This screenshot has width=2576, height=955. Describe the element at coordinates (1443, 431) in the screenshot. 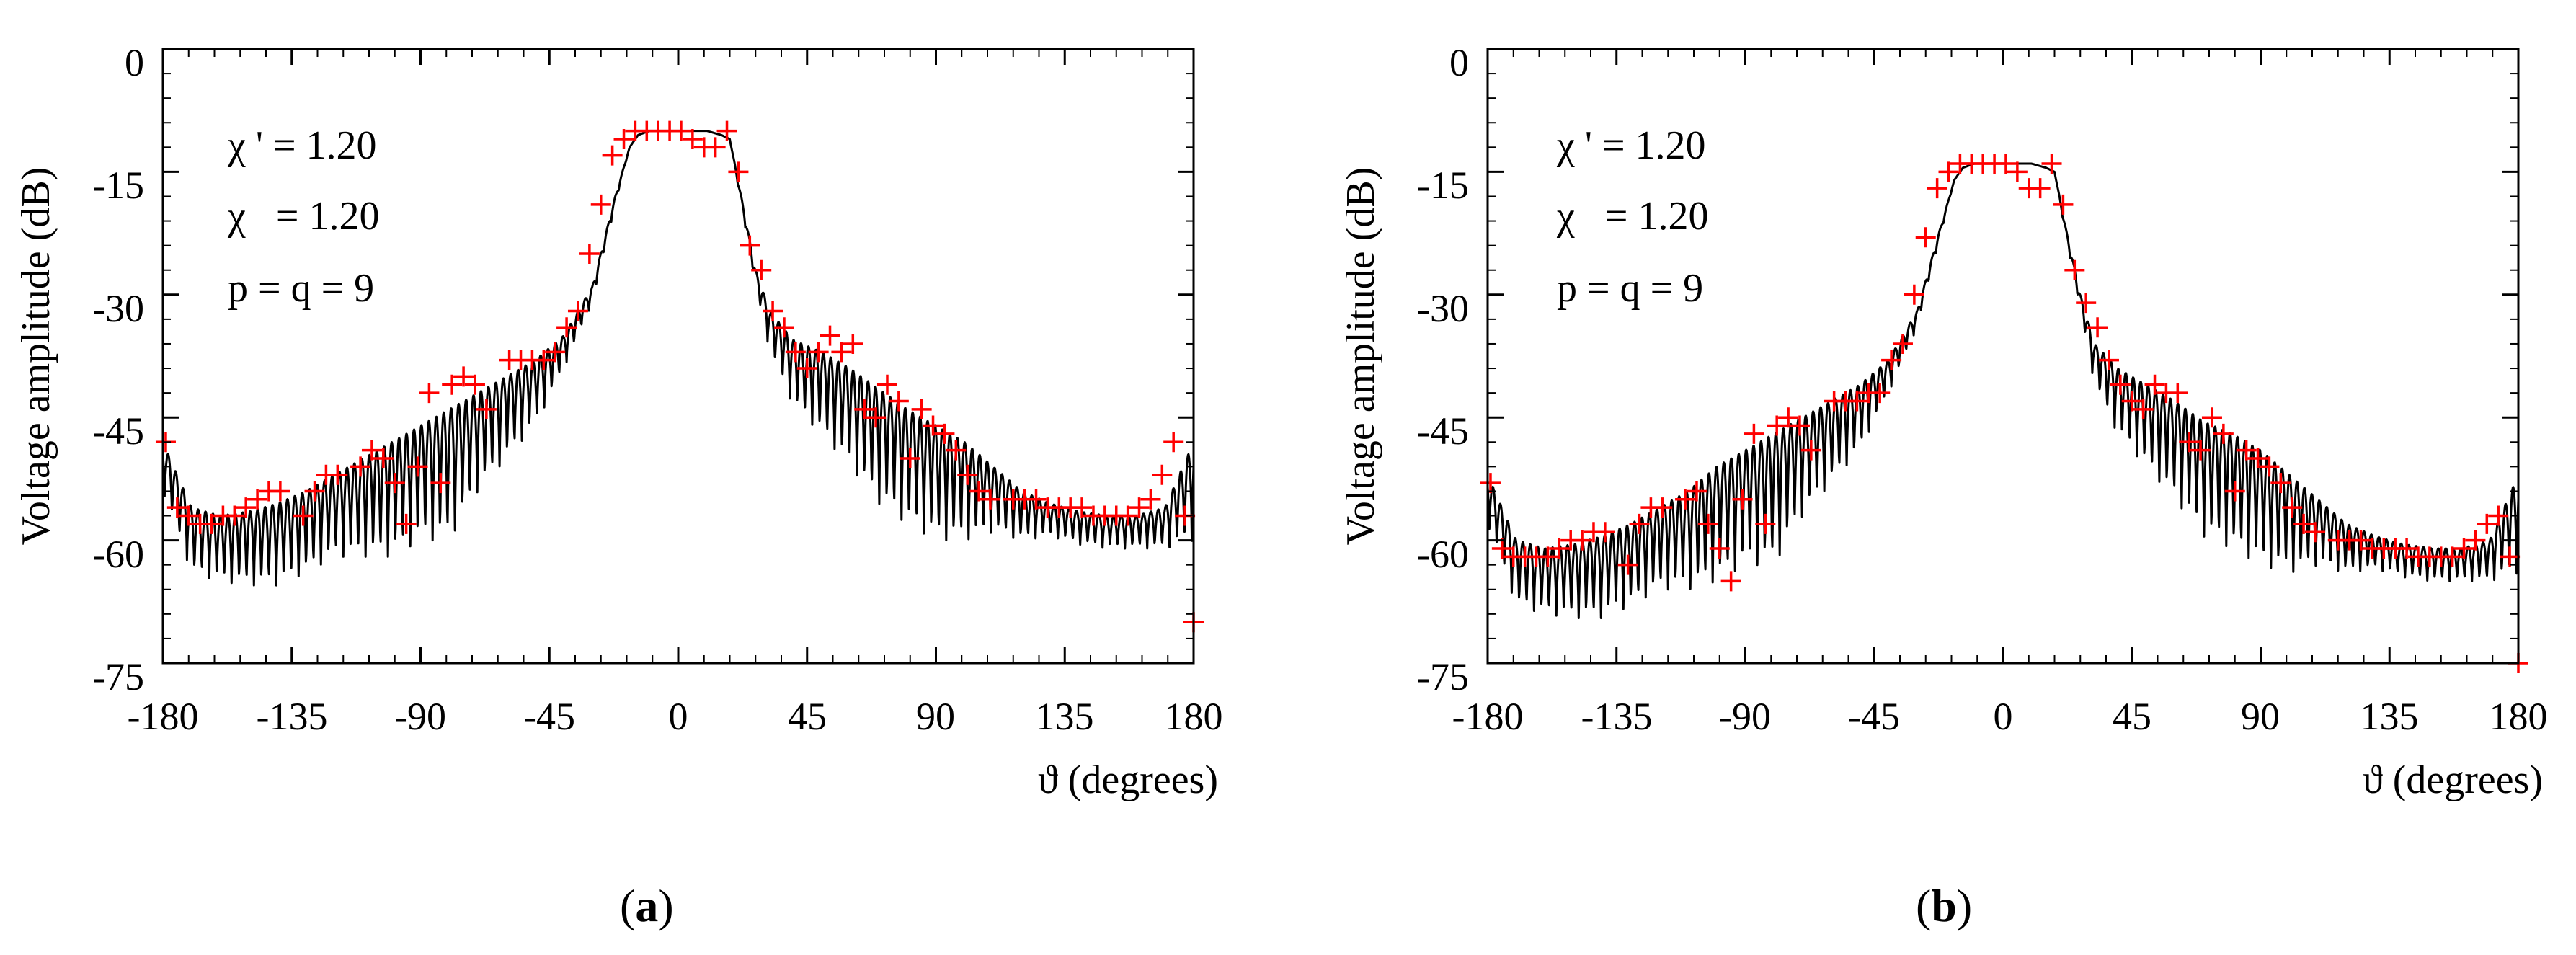

I see `plot-b-ytick-label: -45` at that location.